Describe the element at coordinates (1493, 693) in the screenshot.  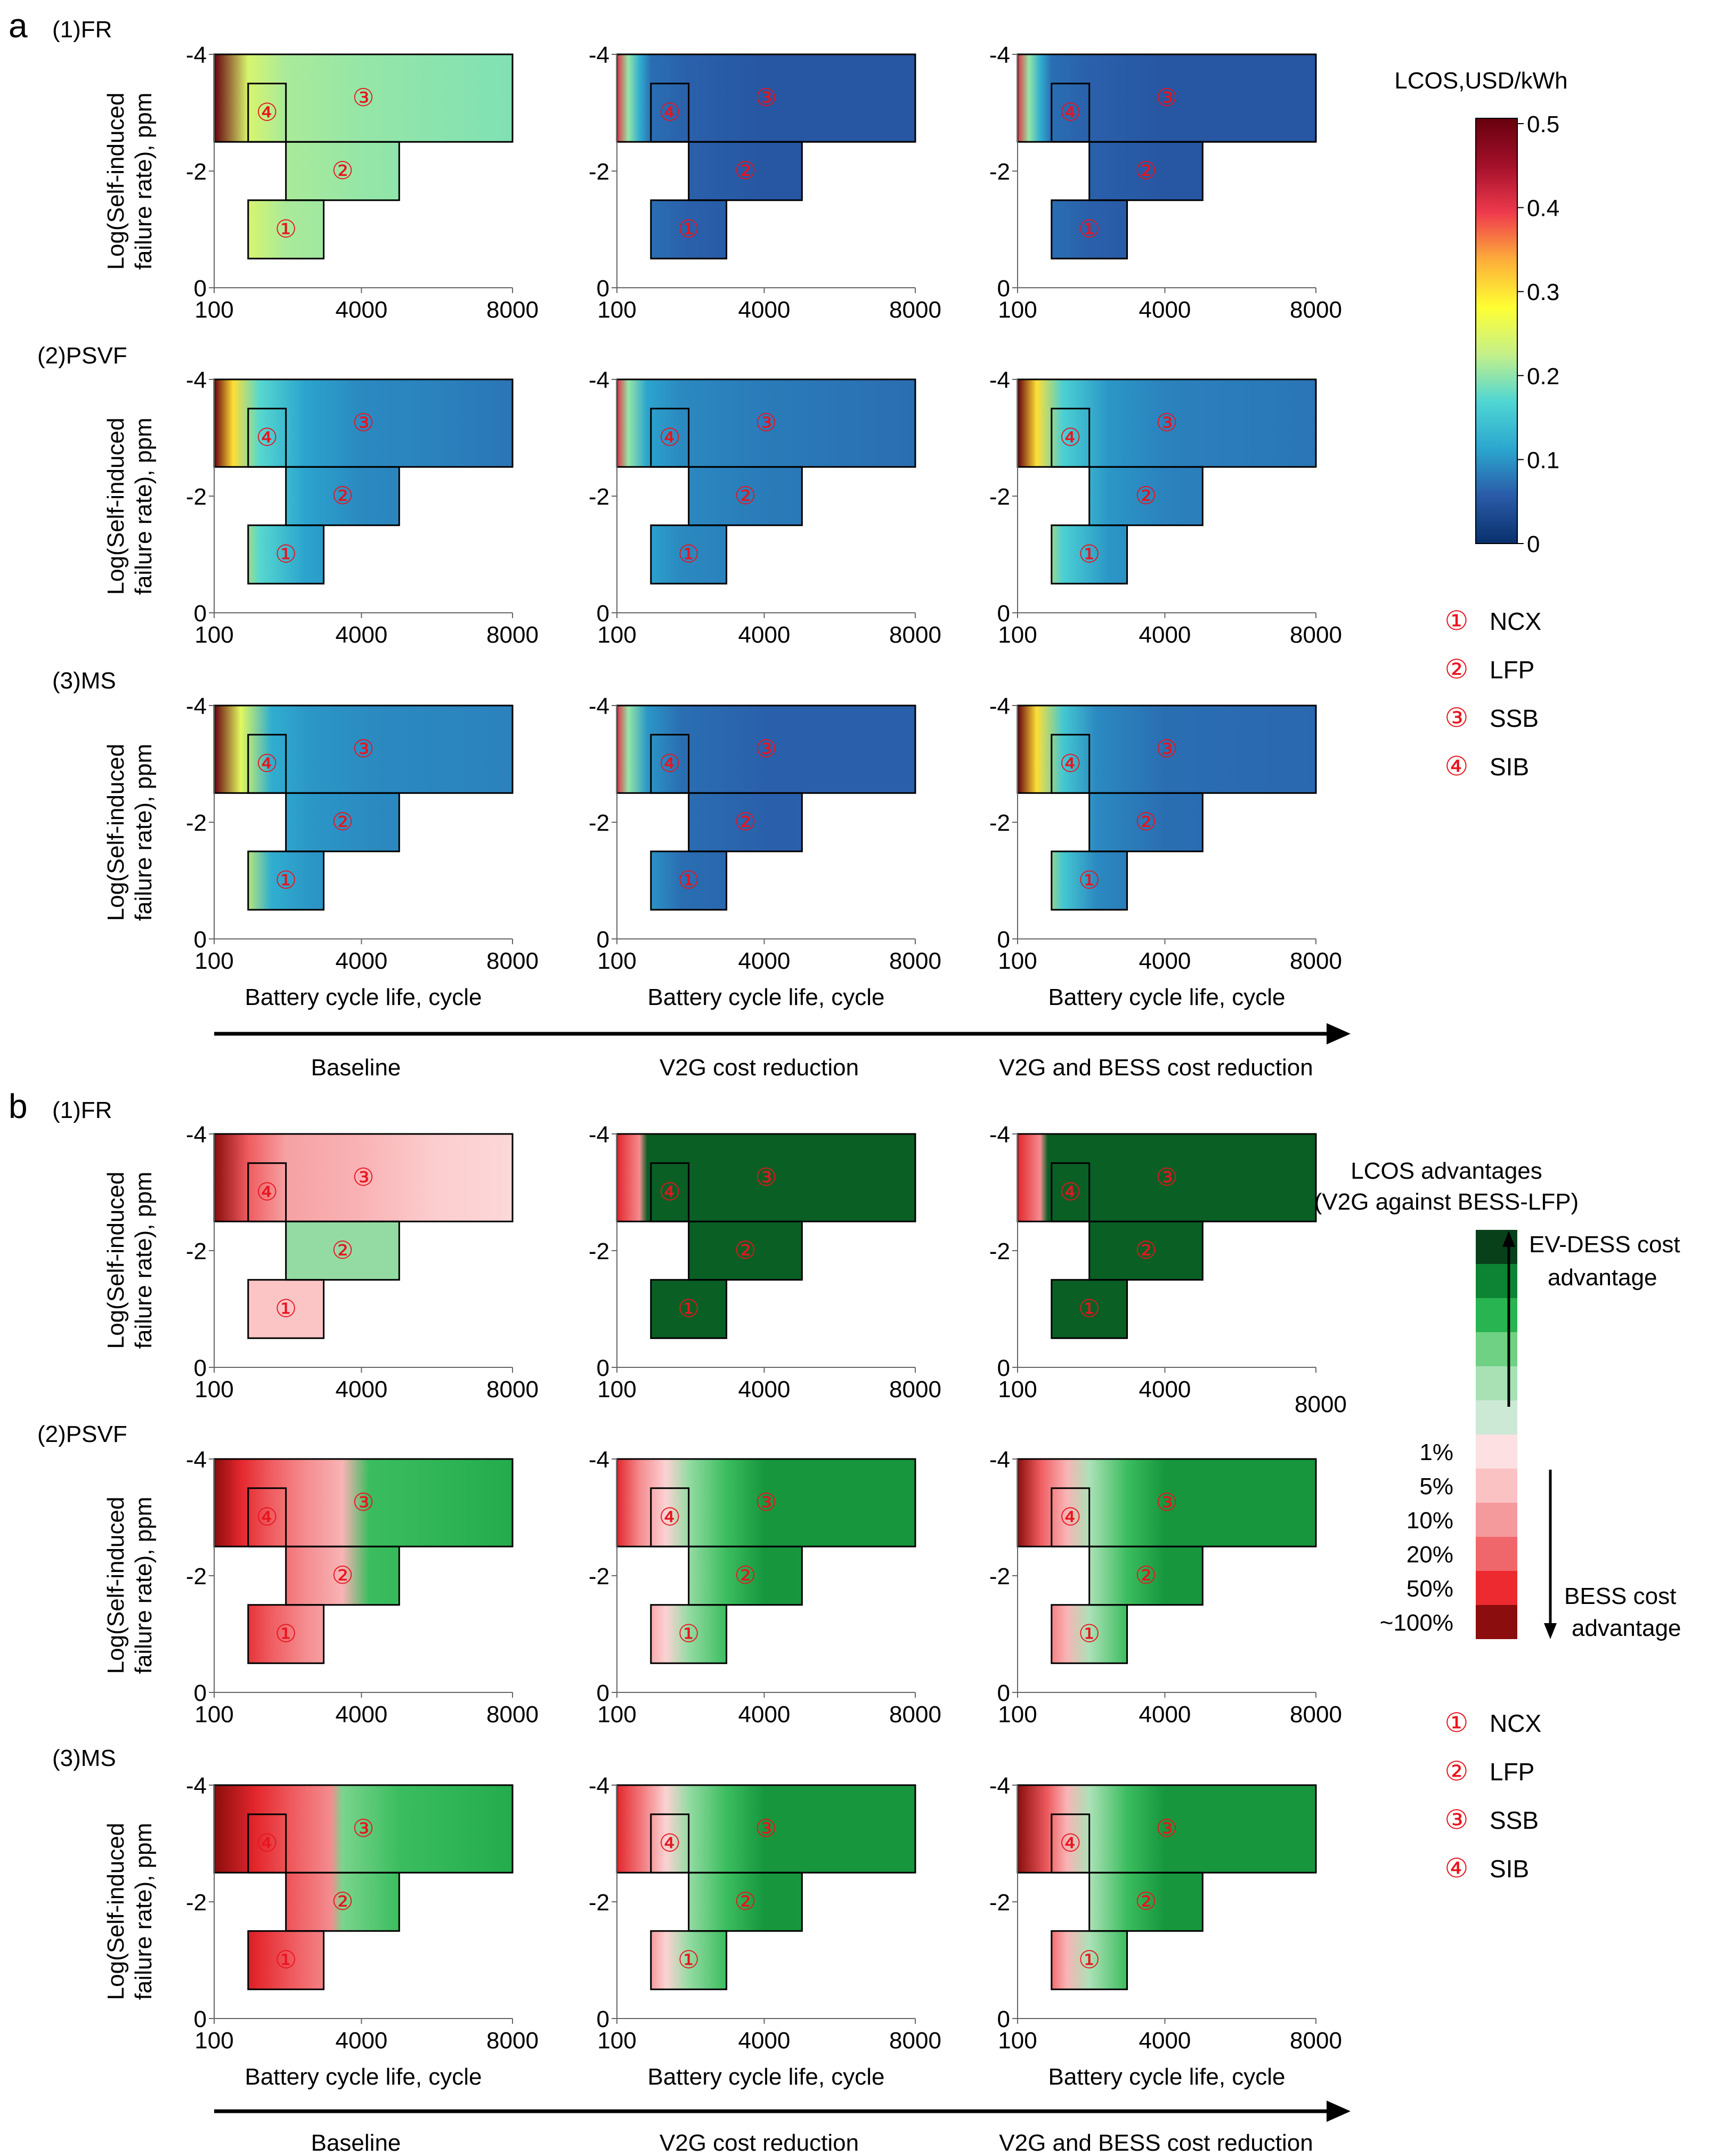
I see `chemistry-legend-a: ① NCX ② LFP ③ SSB ④ SIB` at that location.